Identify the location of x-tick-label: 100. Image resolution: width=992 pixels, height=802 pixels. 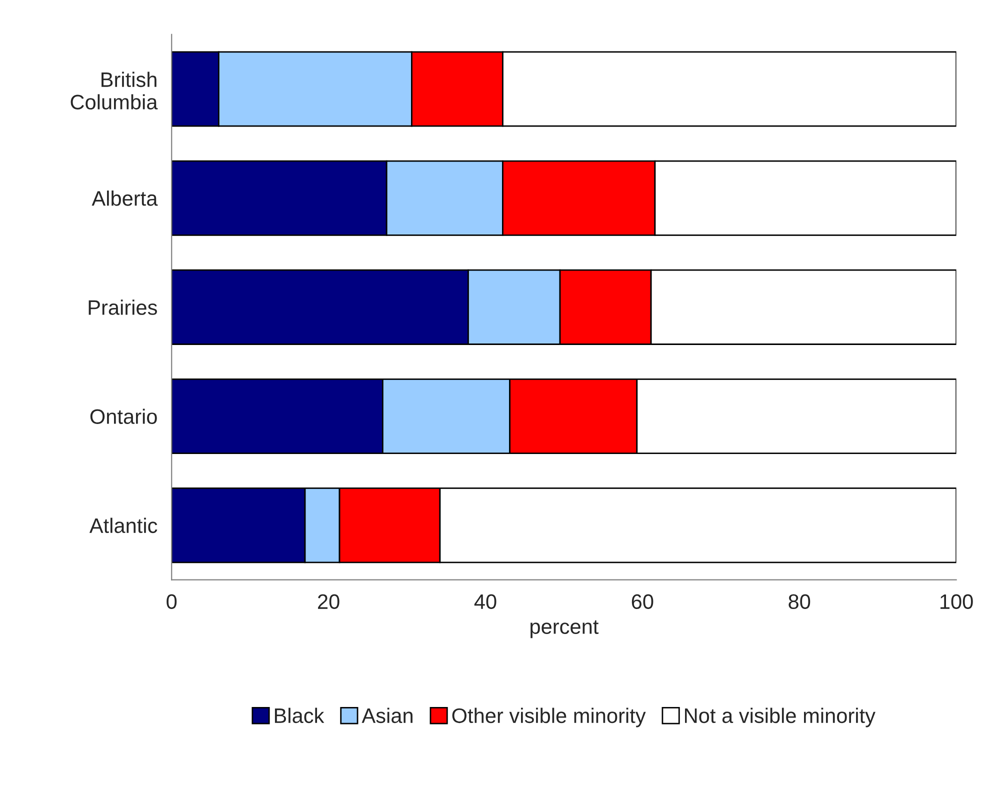
(956, 602).